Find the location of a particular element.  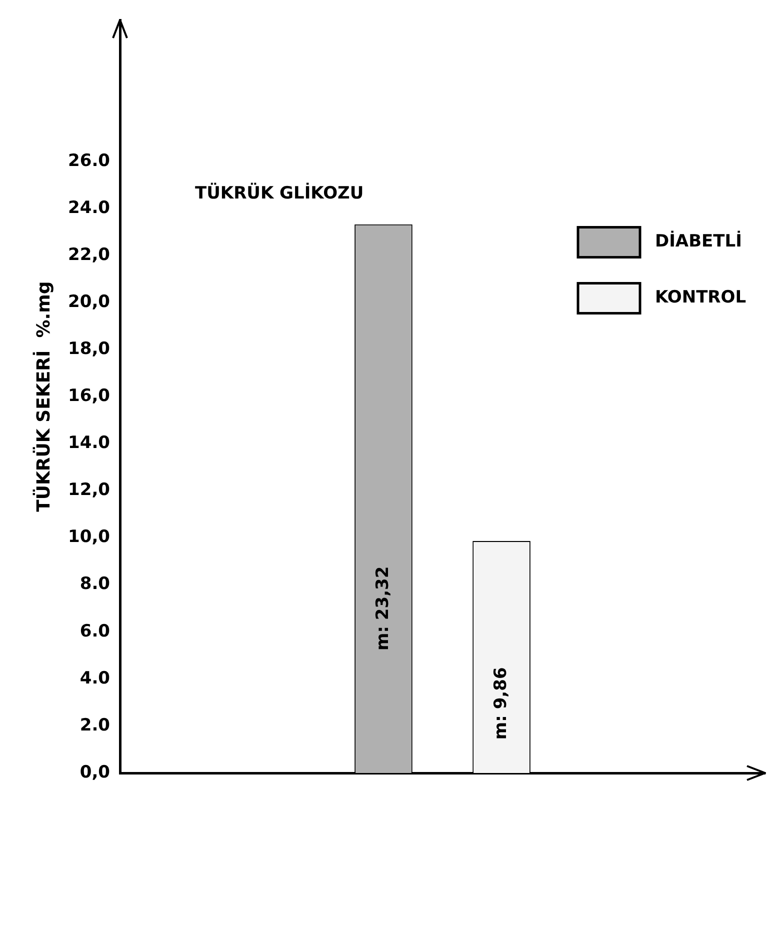

data-label: m: 9,86 is located at coordinates (500, 703).